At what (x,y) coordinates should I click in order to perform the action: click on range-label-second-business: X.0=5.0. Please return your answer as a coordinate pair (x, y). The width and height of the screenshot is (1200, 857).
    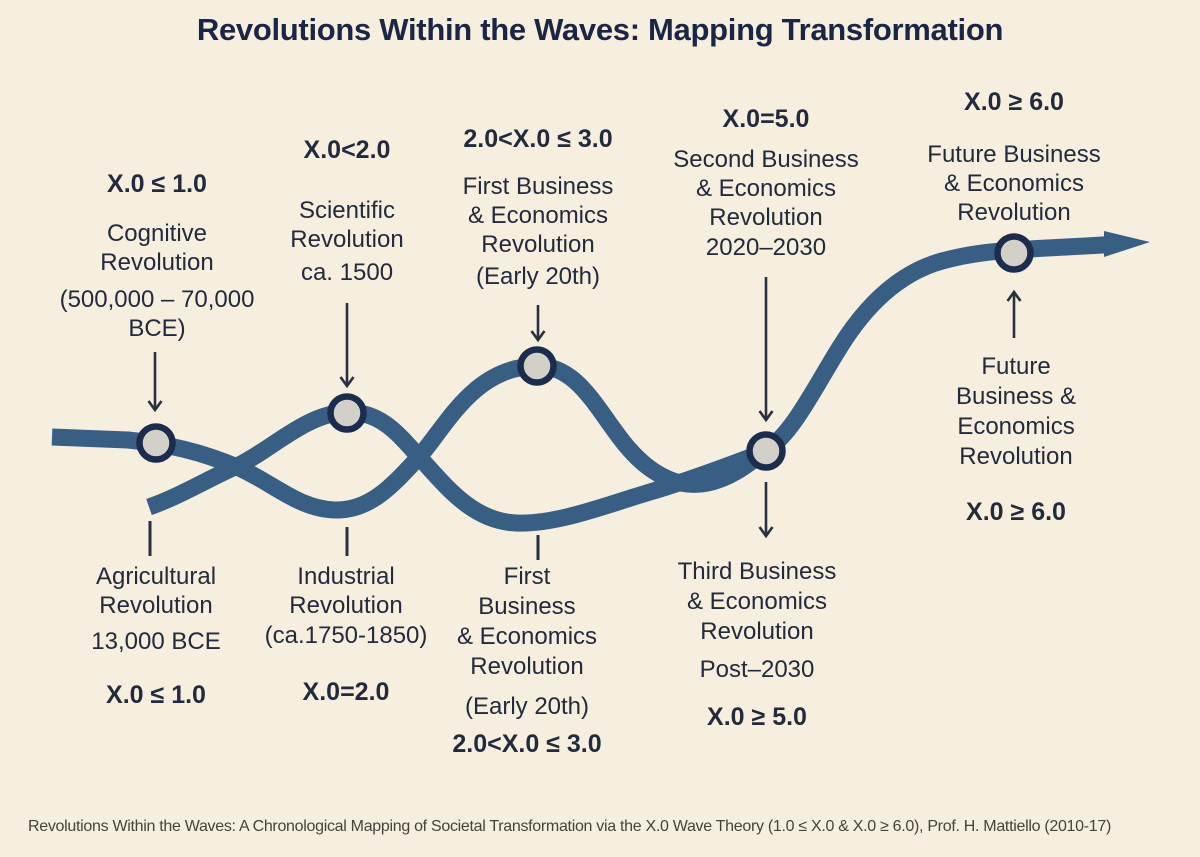
    Looking at the image, I should click on (766, 119).